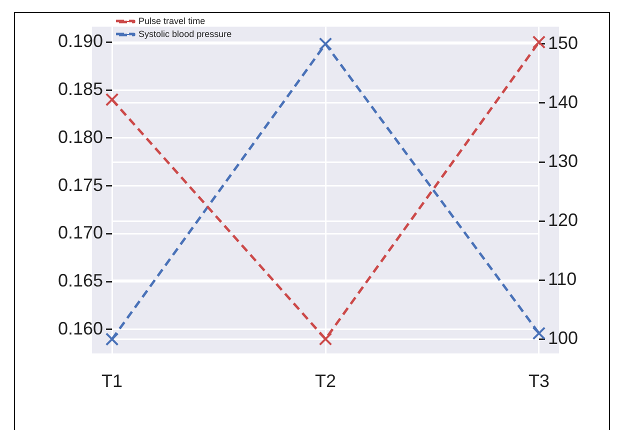 This screenshot has height=432, width=628. I want to click on y2-tick-label: 110, so click(562, 279).